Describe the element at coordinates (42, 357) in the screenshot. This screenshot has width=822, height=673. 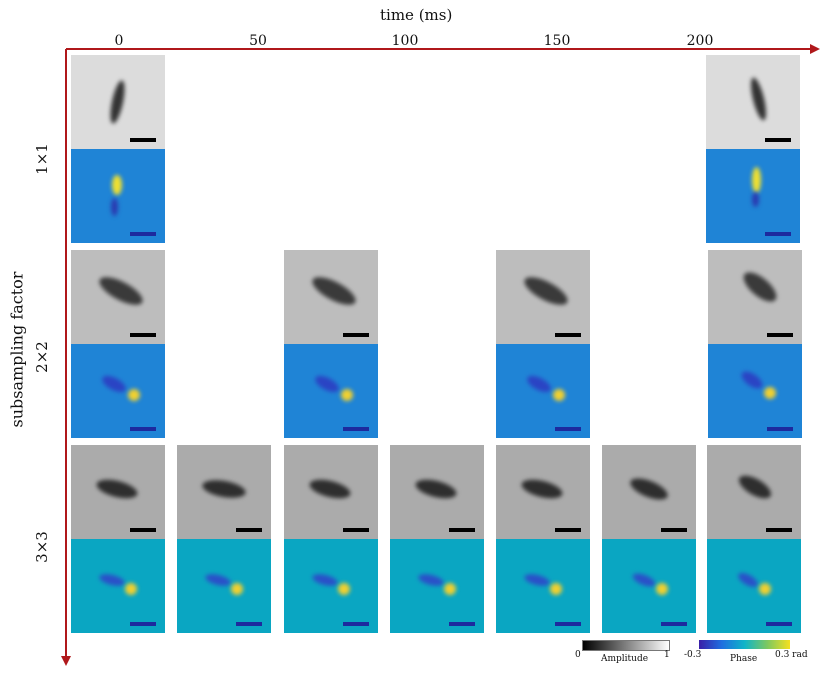
I see `row-label-2x2: 2×2` at that location.